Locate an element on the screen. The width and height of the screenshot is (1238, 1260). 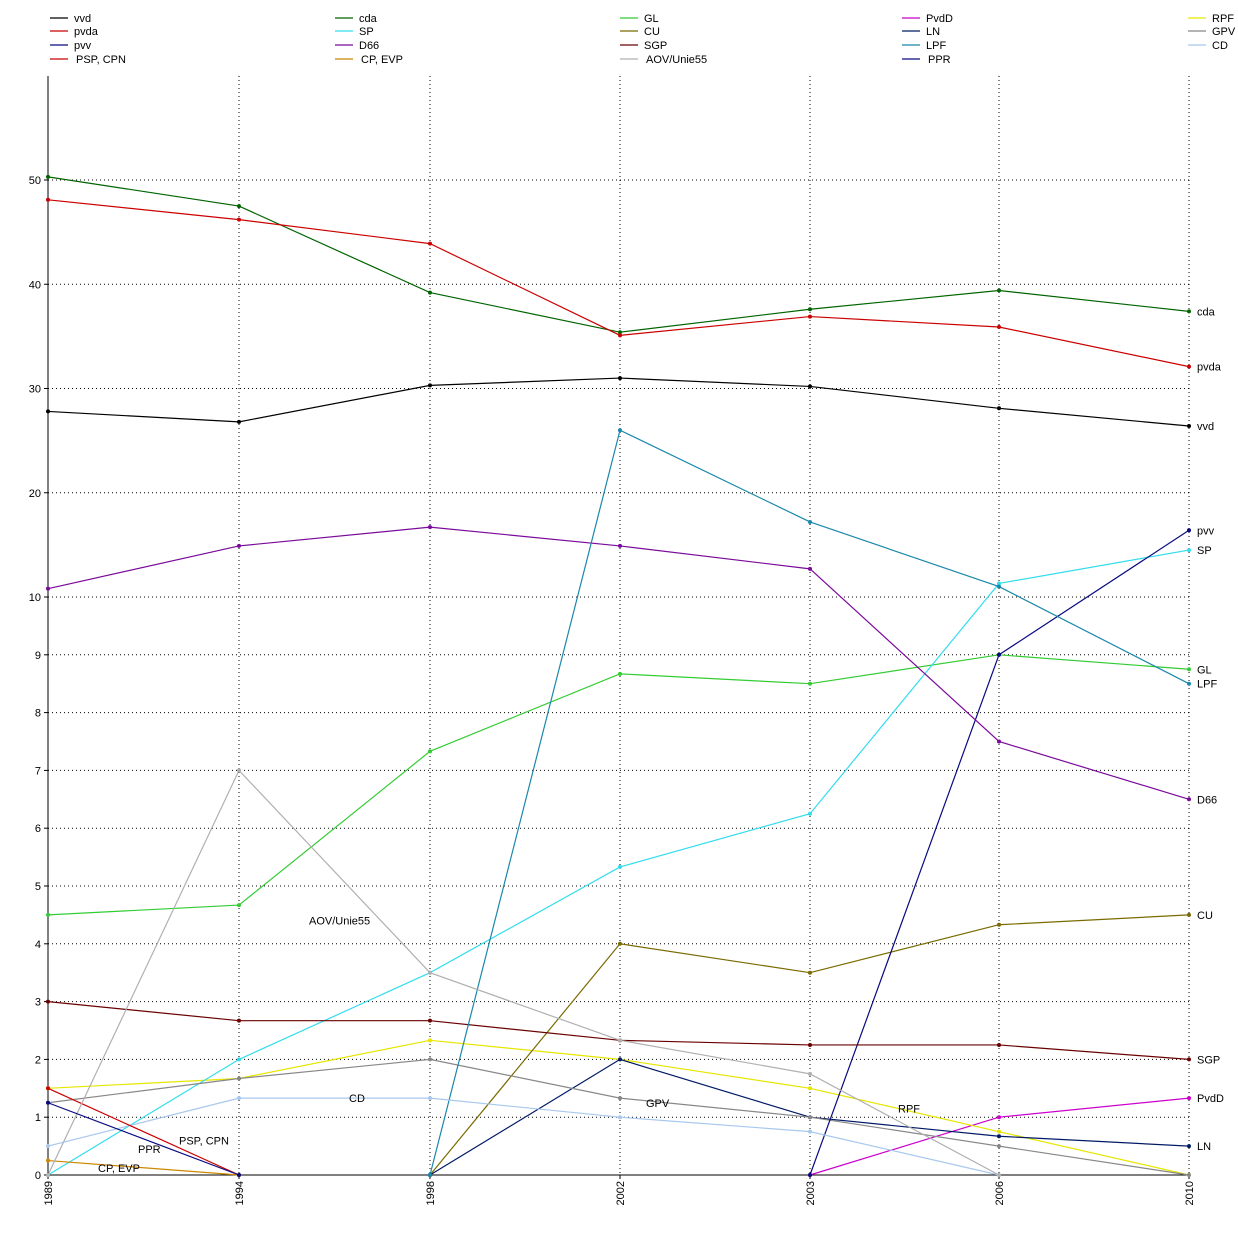
data-point-d66-2002 is located at coordinates (620, 545).